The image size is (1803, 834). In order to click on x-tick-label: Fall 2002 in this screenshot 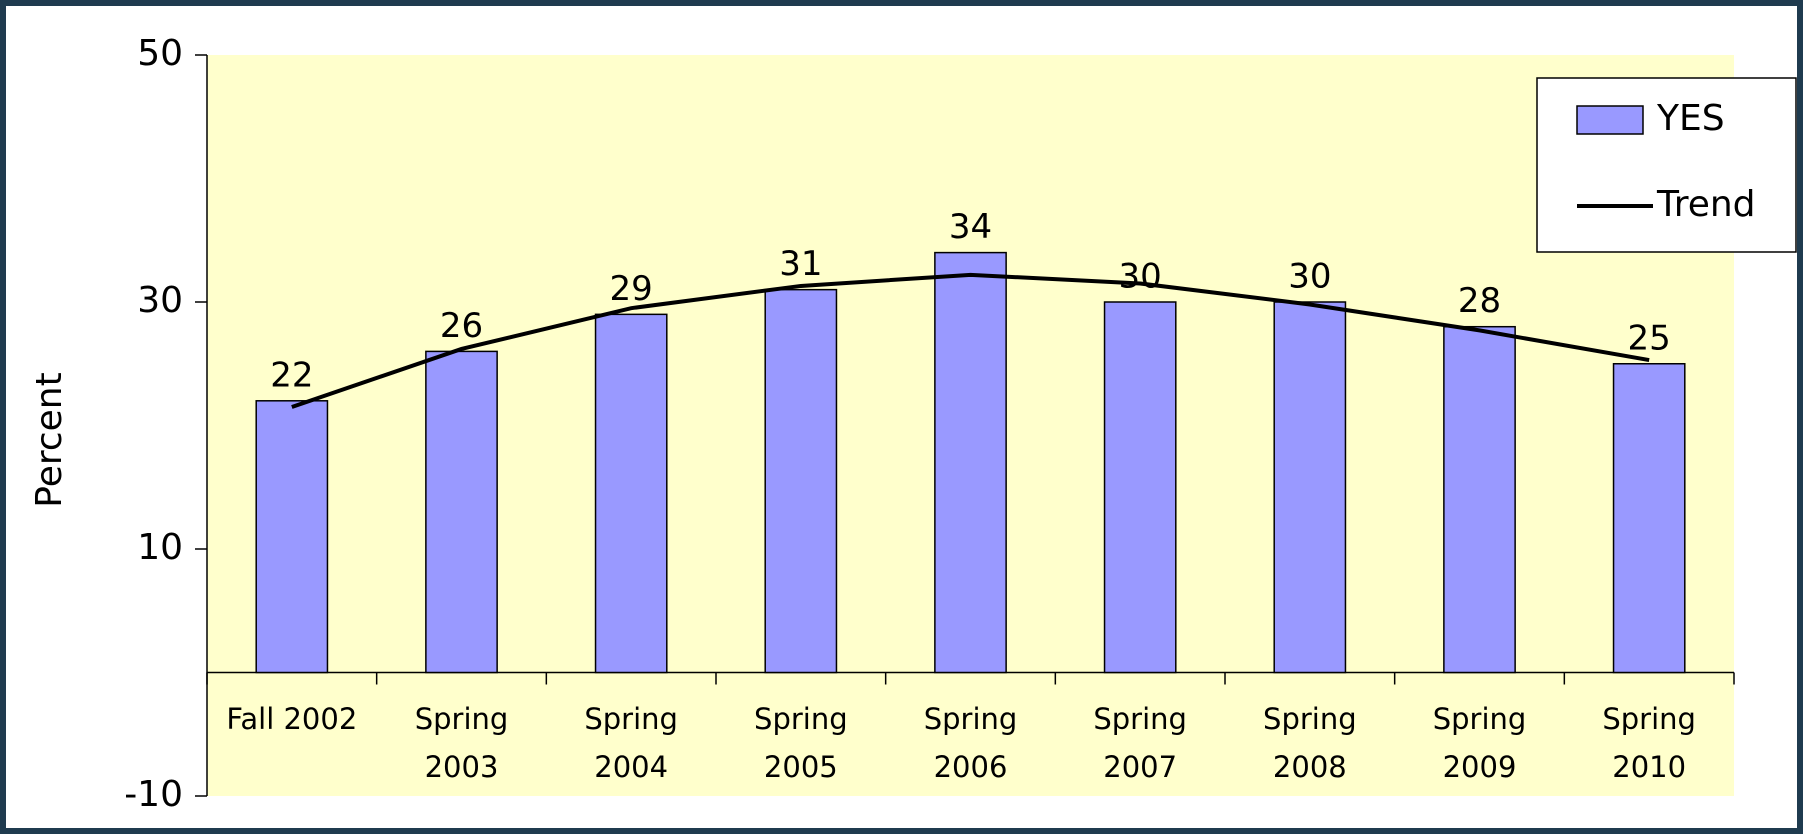, I will do `click(292, 718)`.